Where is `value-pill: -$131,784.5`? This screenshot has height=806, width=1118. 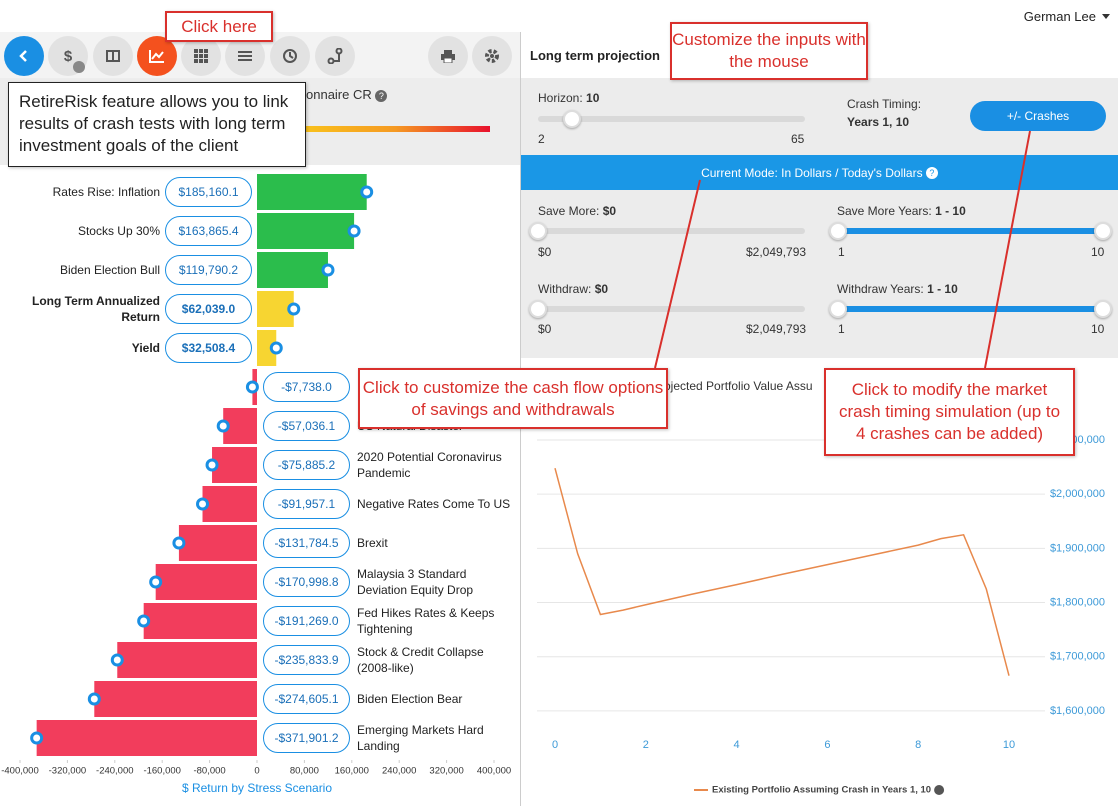
value-pill: -$131,784.5 is located at coordinates (306, 543).